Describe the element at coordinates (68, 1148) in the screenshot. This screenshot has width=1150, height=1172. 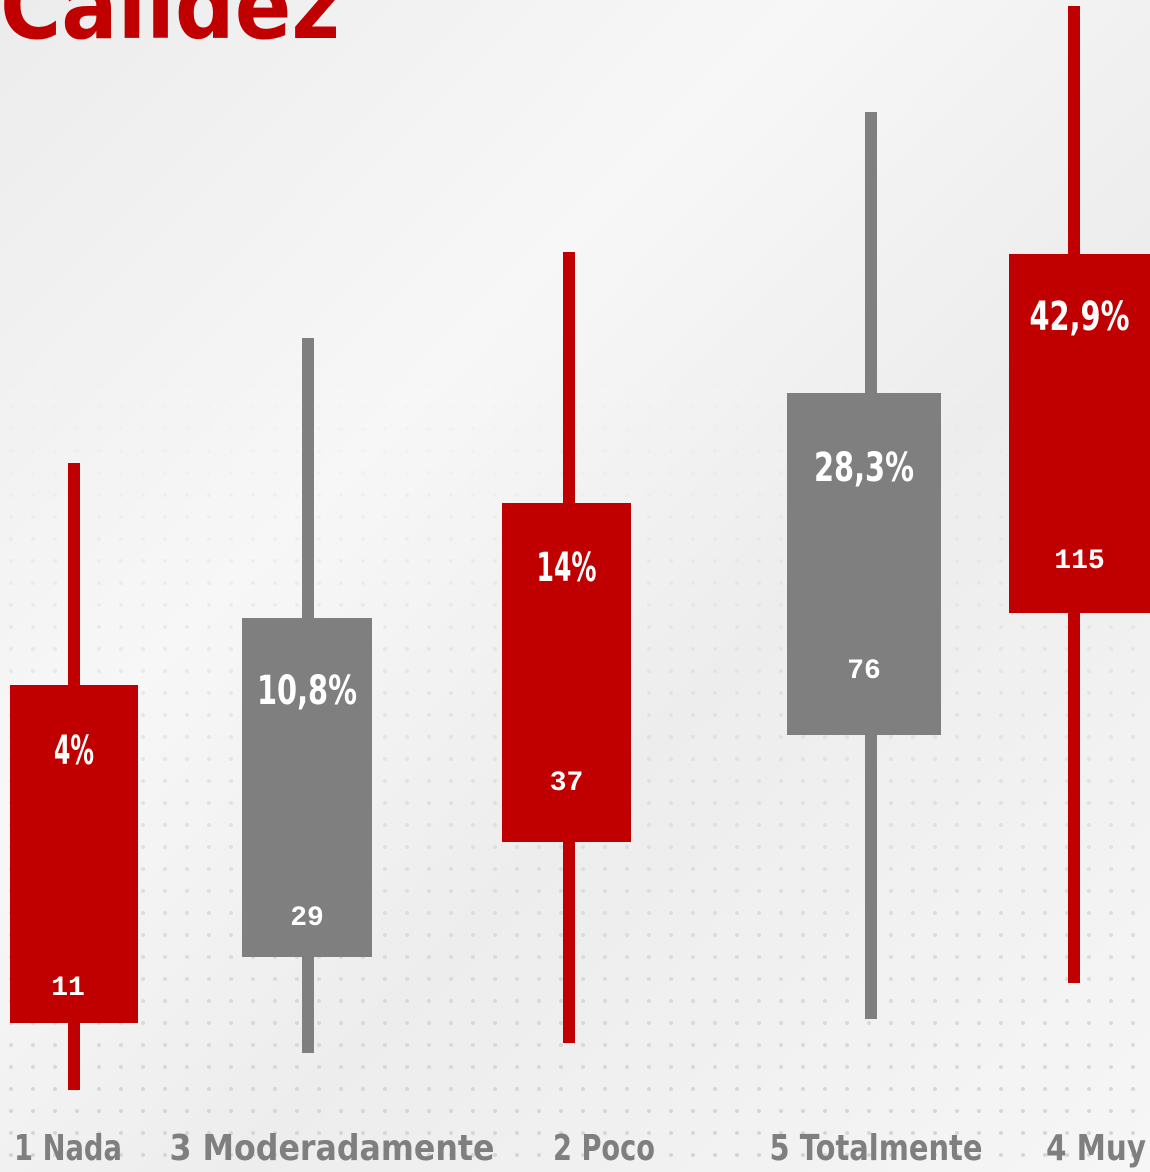
I see `category-label: 1 Nada` at that location.